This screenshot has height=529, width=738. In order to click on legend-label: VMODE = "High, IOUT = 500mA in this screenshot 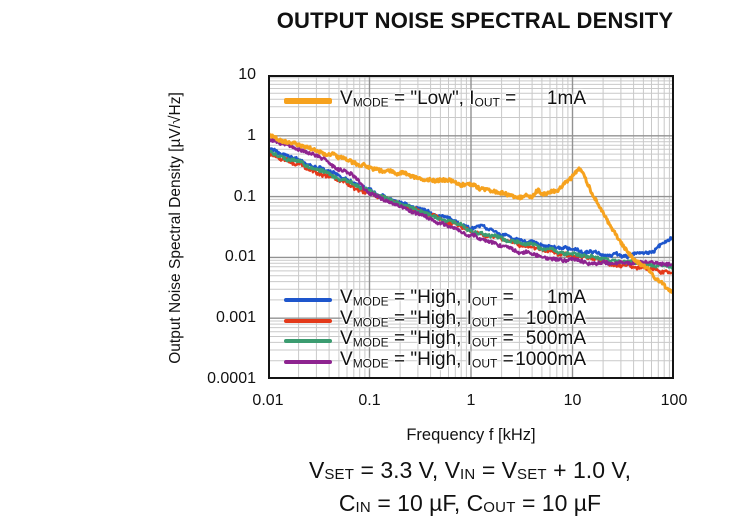, I will do `click(463, 341)`.